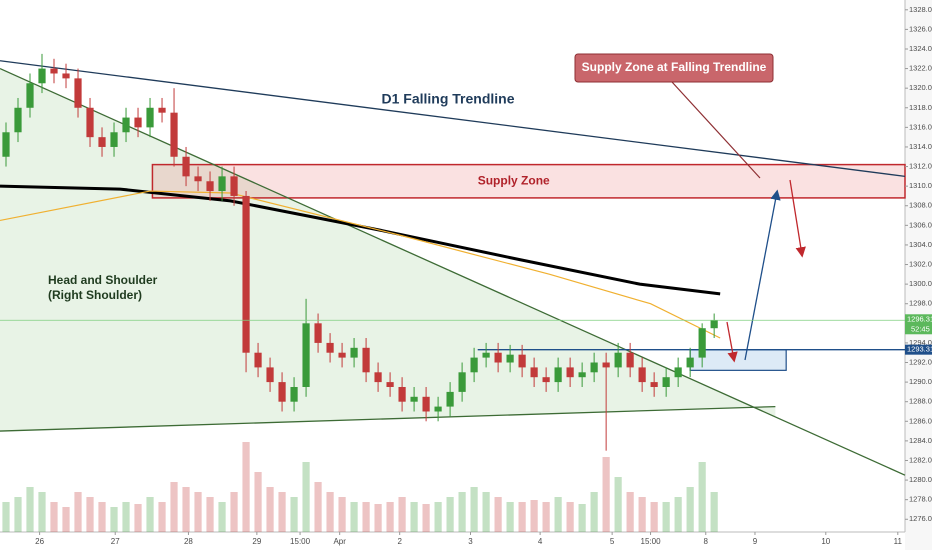 This screenshot has width=932, height=550. Describe the element at coordinates (920, 361) in the screenshot. I see `y-tick-label: 1292.00` at that location.